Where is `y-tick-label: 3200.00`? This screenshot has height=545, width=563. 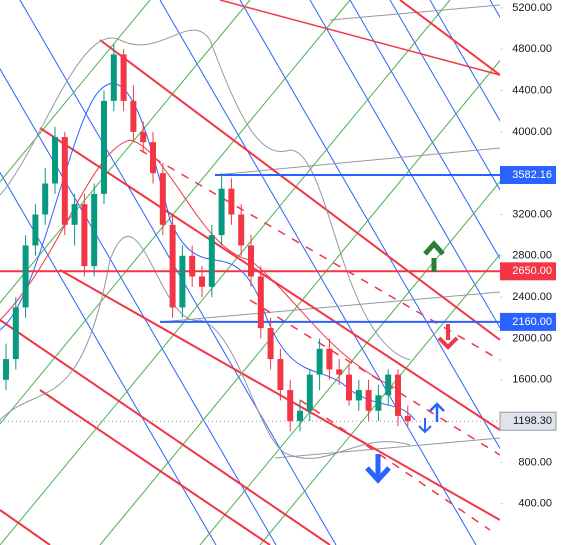
y-tick-label: 3200.00 is located at coordinates (532, 214).